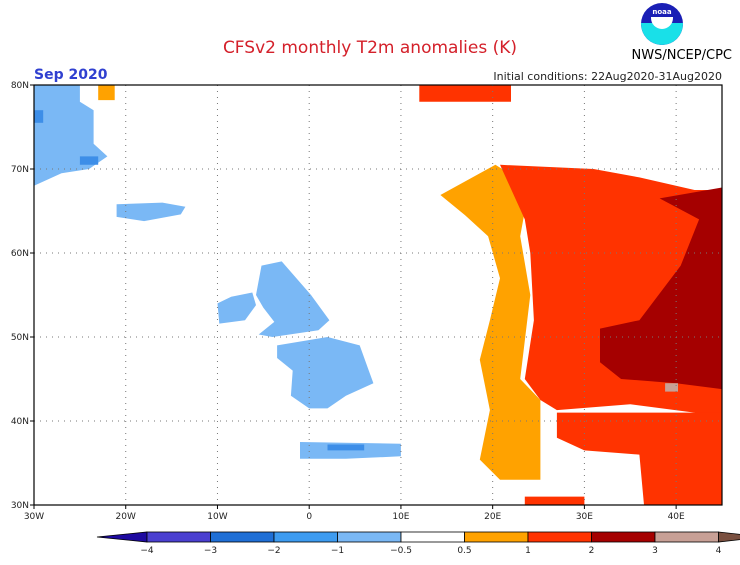  What do you see at coordinates (20, 338) in the screenshot?
I see `lat-tick-label: 50N` at bounding box center [20, 338].